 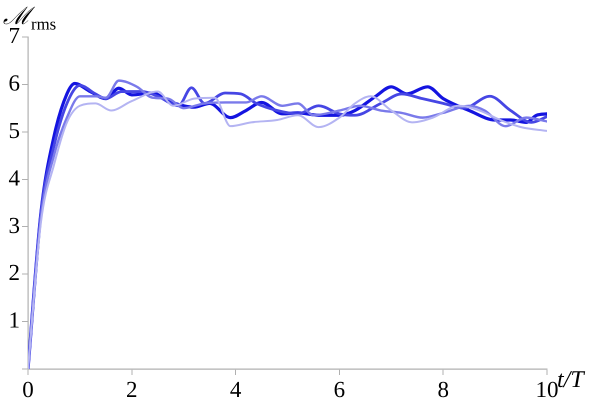 I want to click on y-tick-label: 5, so click(x=14, y=130).